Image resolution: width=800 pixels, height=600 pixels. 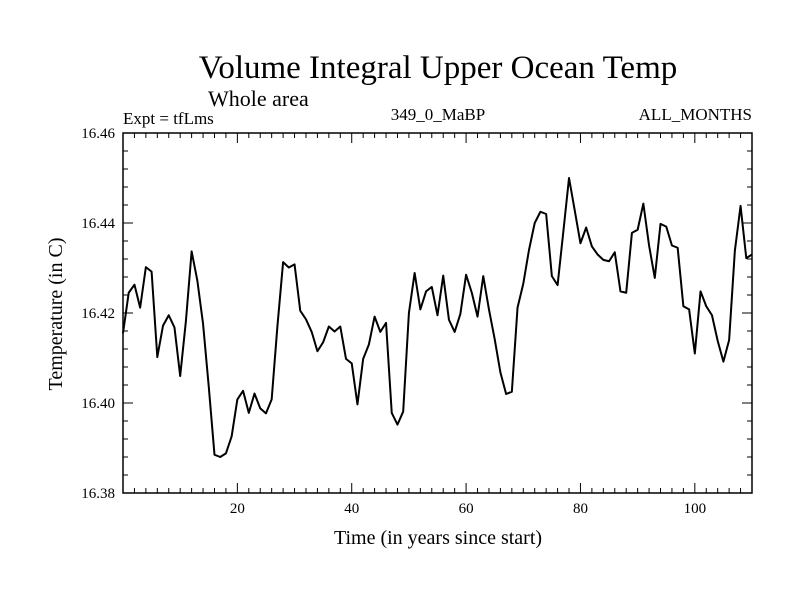 I want to click on x-tick-label: 100, so click(x=695, y=509).